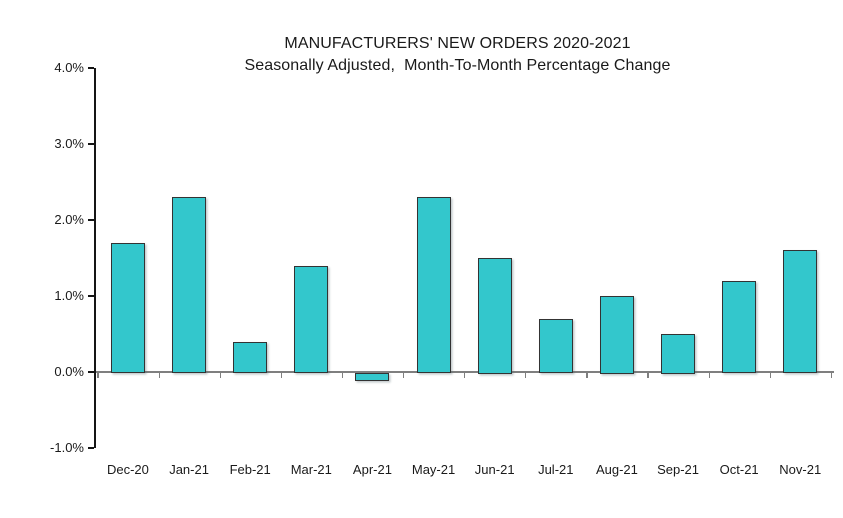 The height and width of the screenshot is (518, 843). What do you see at coordinates (127, 469) in the screenshot?
I see `x-axis-label: Dec-20` at bounding box center [127, 469].